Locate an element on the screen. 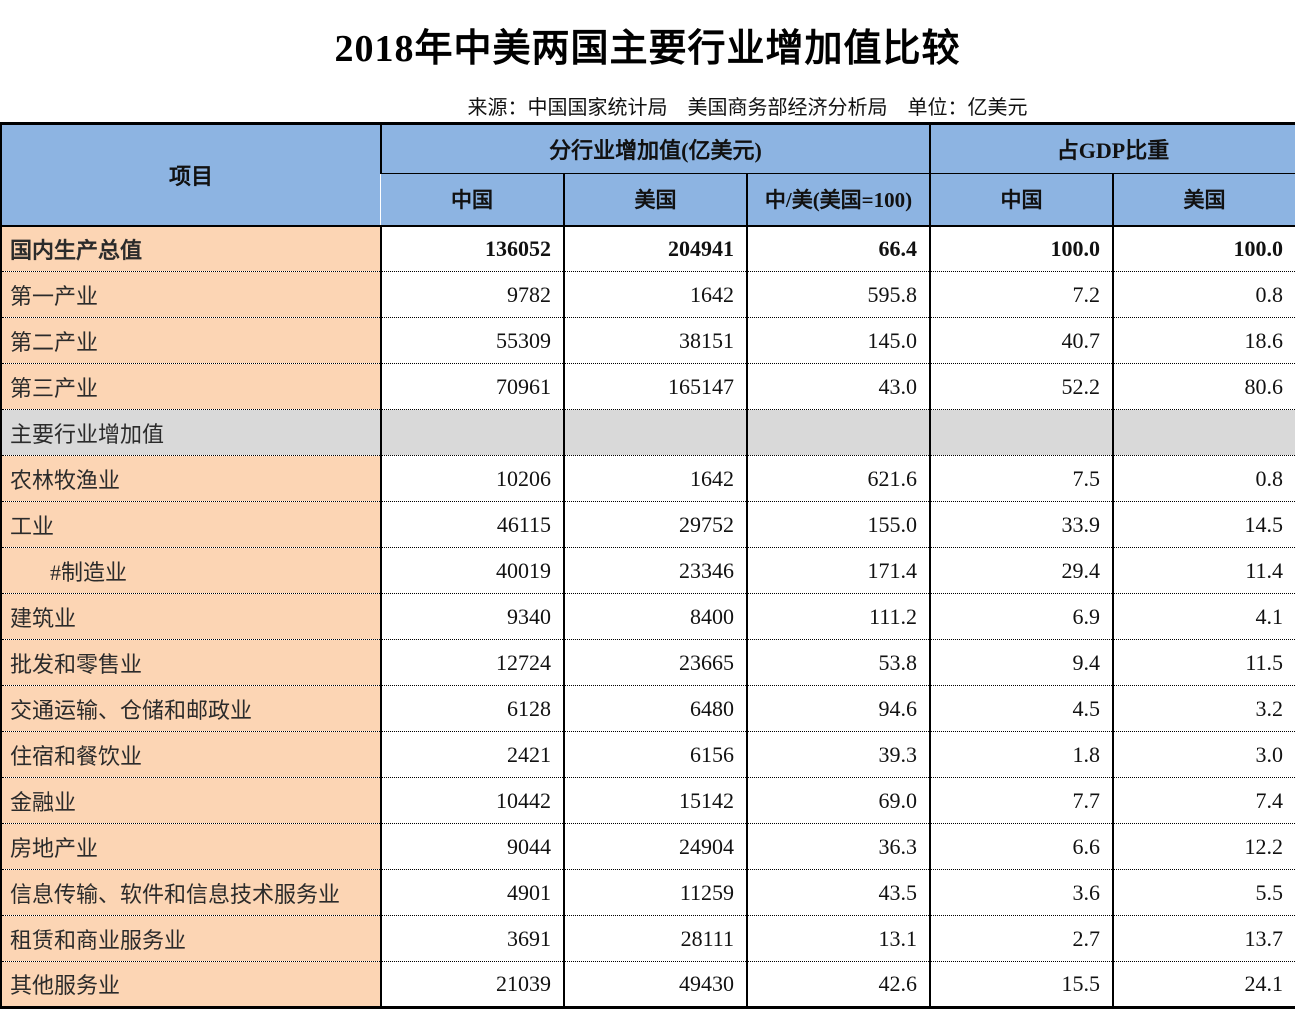 The image size is (1295, 1020). value-cell: 595.8 is located at coordinates (838, 294).